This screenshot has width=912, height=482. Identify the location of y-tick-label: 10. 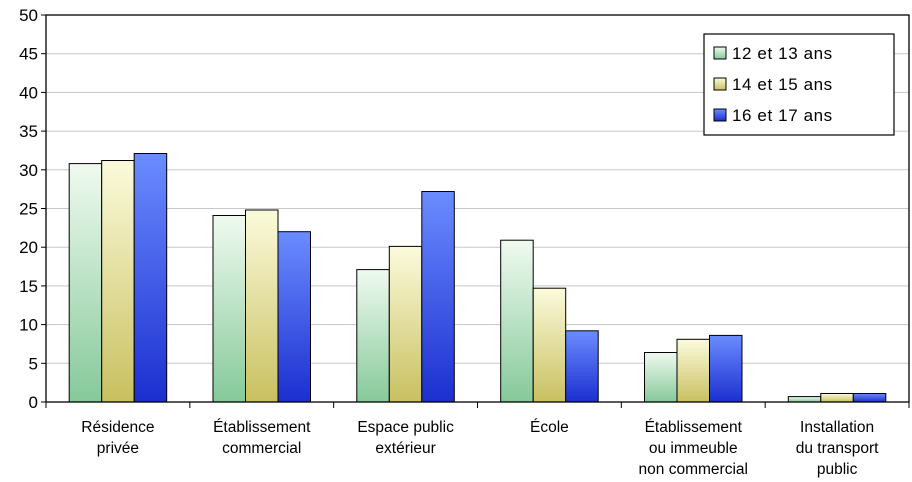
(28, 325).